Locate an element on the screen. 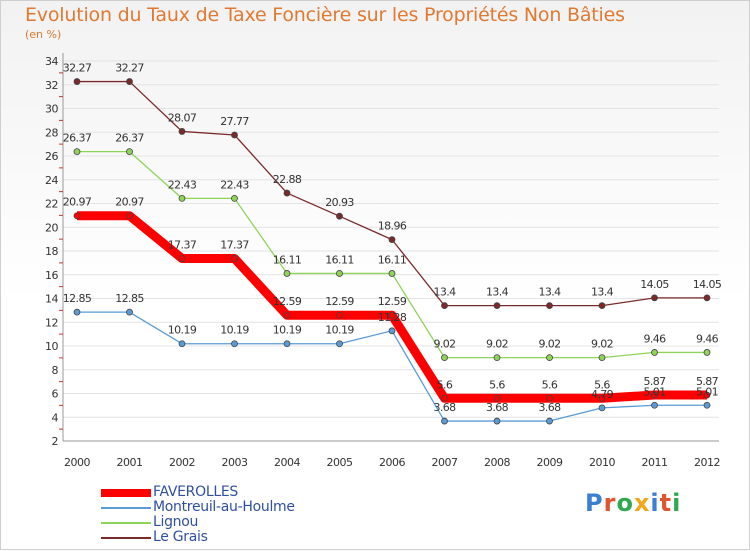 The image size is (750, 551). x-tick-label: 2012 is located at coordinates (707, 462).